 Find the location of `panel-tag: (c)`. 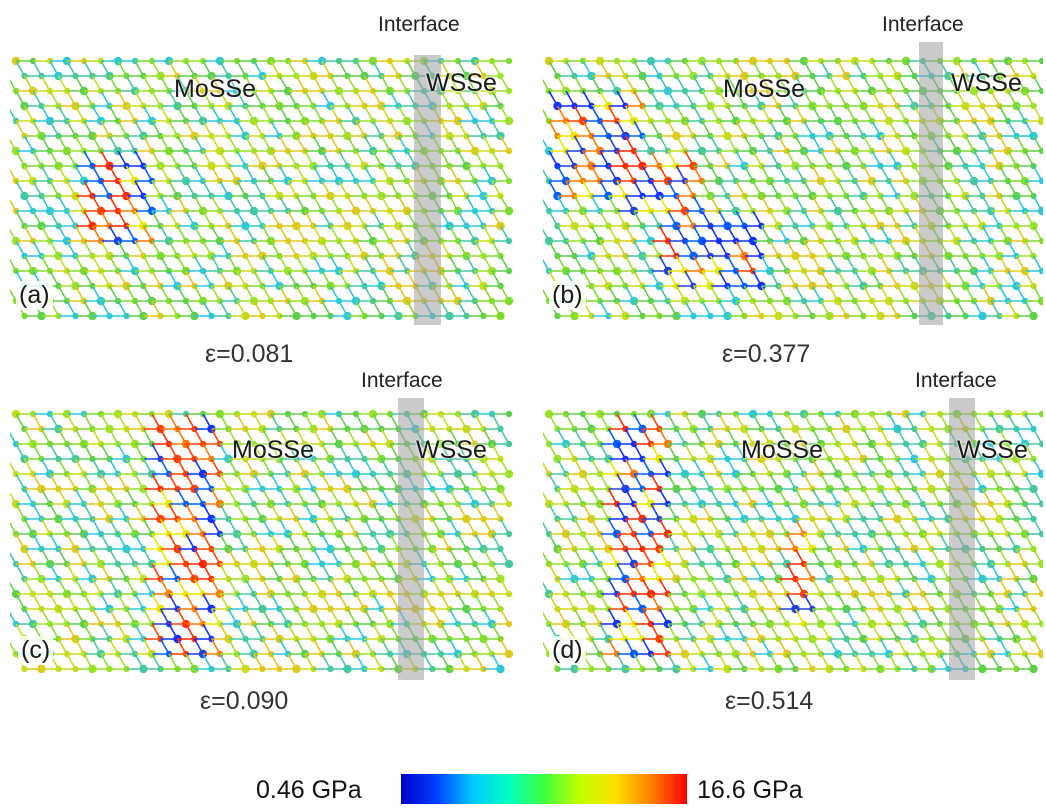

panel-tag: (c) is located at coordinates (36, 650).